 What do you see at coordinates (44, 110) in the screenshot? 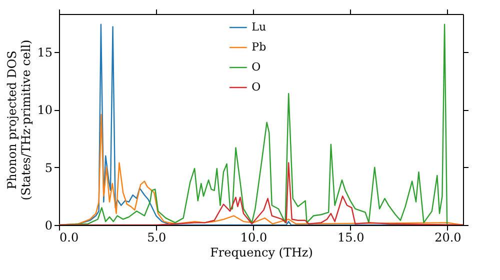
I see `y-tick-label: 10` at bounding box center [44, 110].